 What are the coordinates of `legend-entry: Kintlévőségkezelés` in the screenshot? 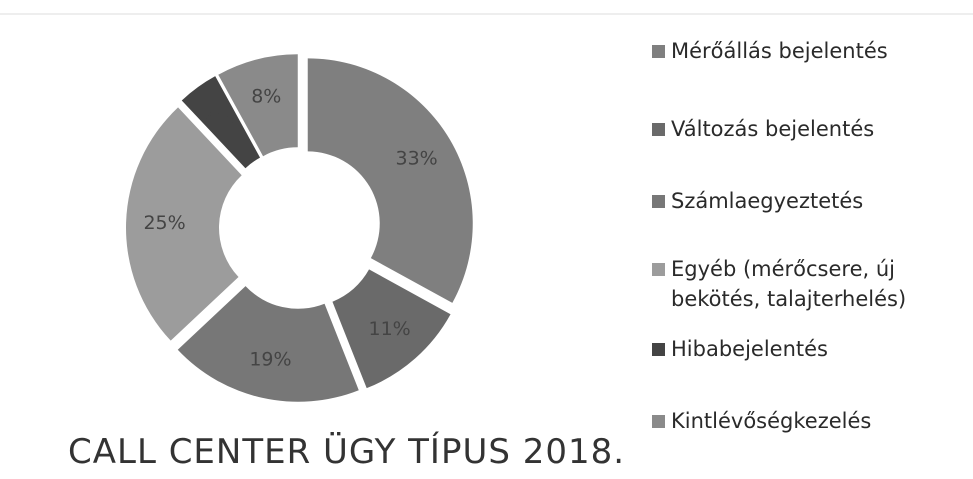 It's located at (809, 421).